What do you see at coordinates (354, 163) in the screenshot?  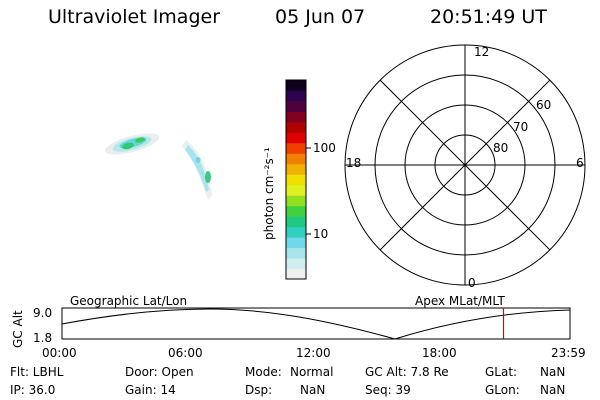 I see `mlt-label-18: 18` at bounding box center [354, 163].